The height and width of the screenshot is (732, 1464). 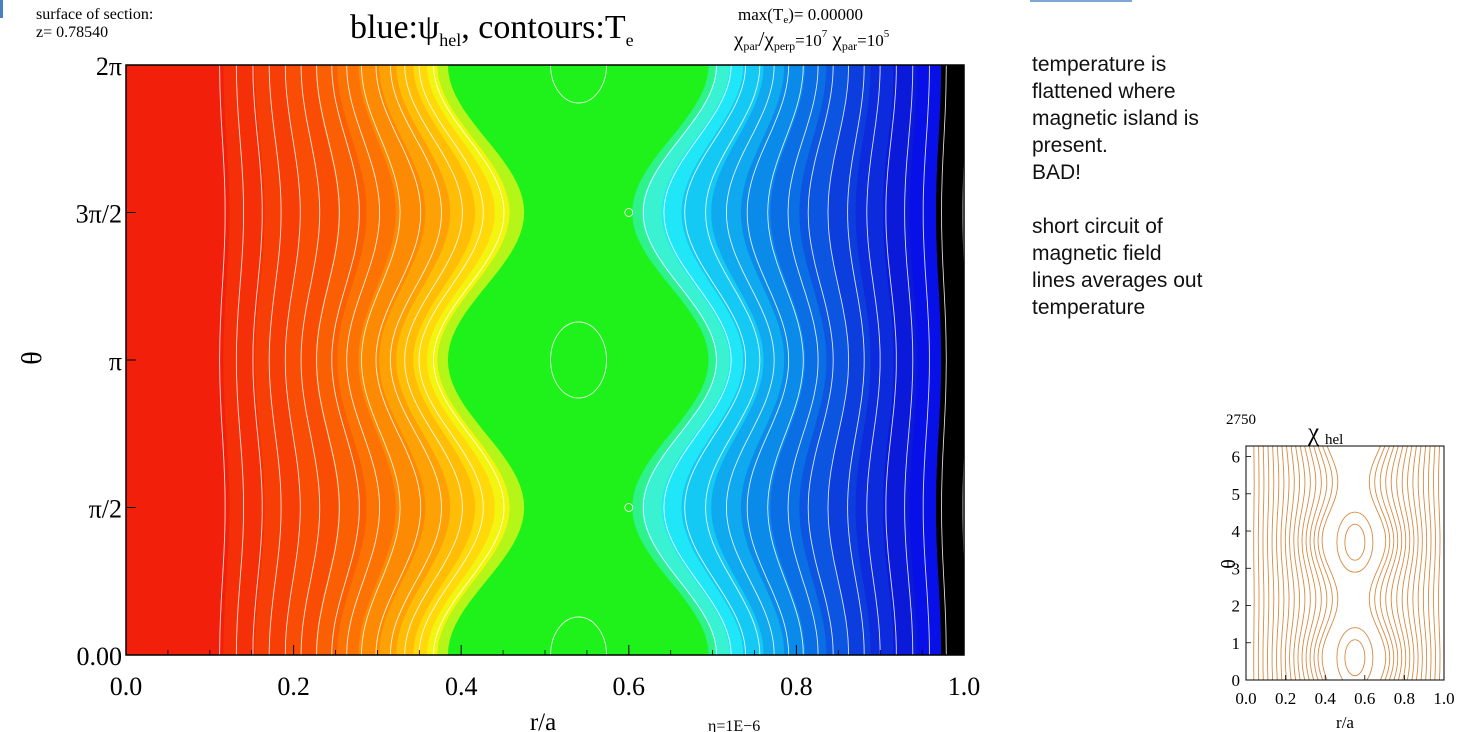 I want to click on inset-y-tick-label: 0, so click(x=1236, y=680).